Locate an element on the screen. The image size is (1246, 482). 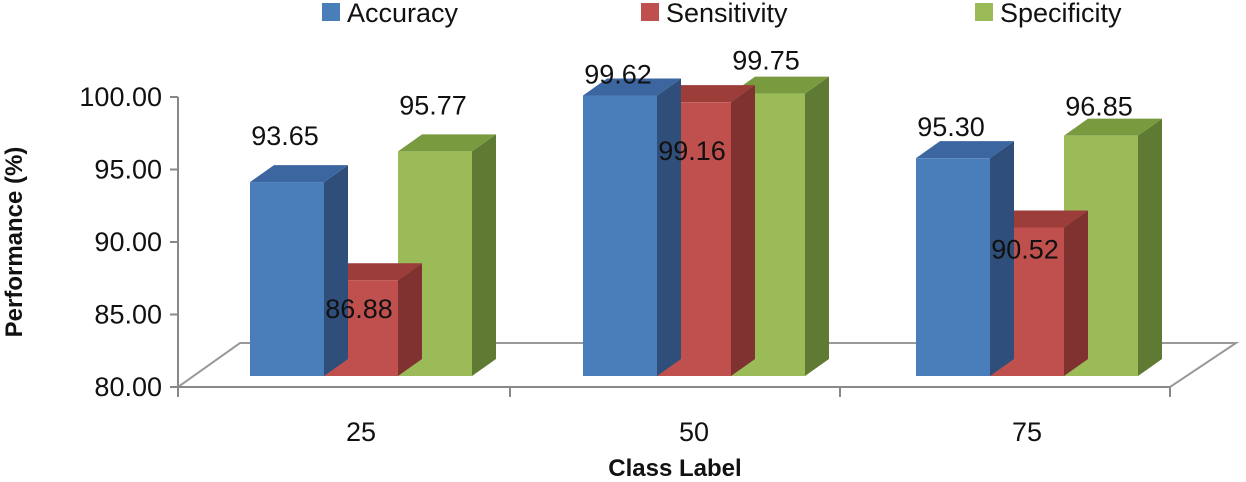
y-tick-label: 85.00 is located at coordinates (128, 315).